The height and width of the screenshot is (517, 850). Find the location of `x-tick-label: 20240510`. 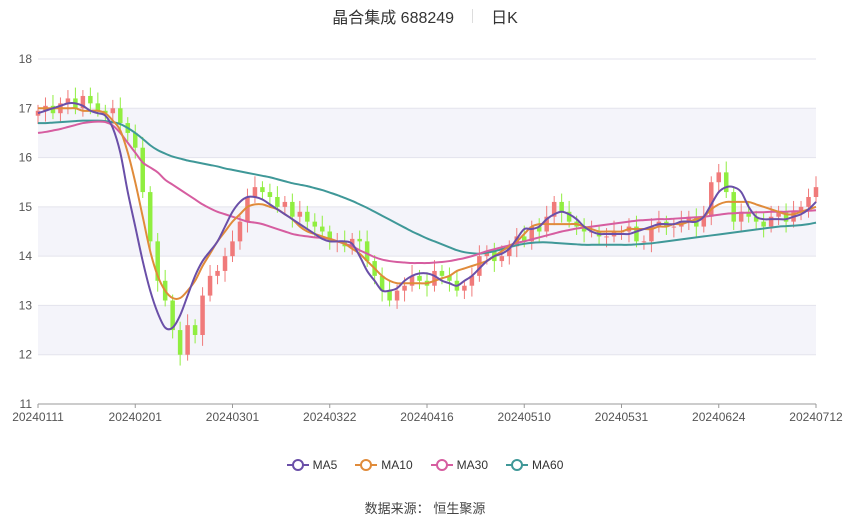

x-tick-label: 20240510 is located at coordinates (525, 417).